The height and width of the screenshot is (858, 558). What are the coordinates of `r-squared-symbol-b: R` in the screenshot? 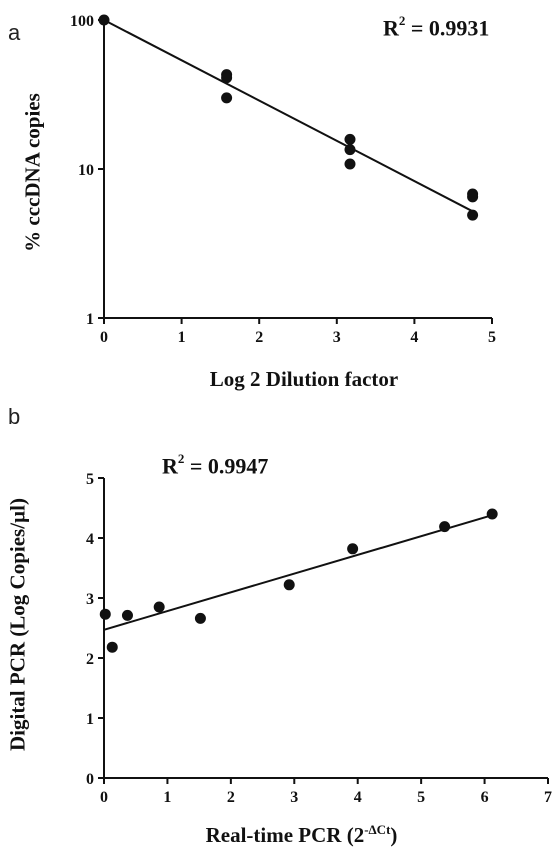 It's located at (170, 466).